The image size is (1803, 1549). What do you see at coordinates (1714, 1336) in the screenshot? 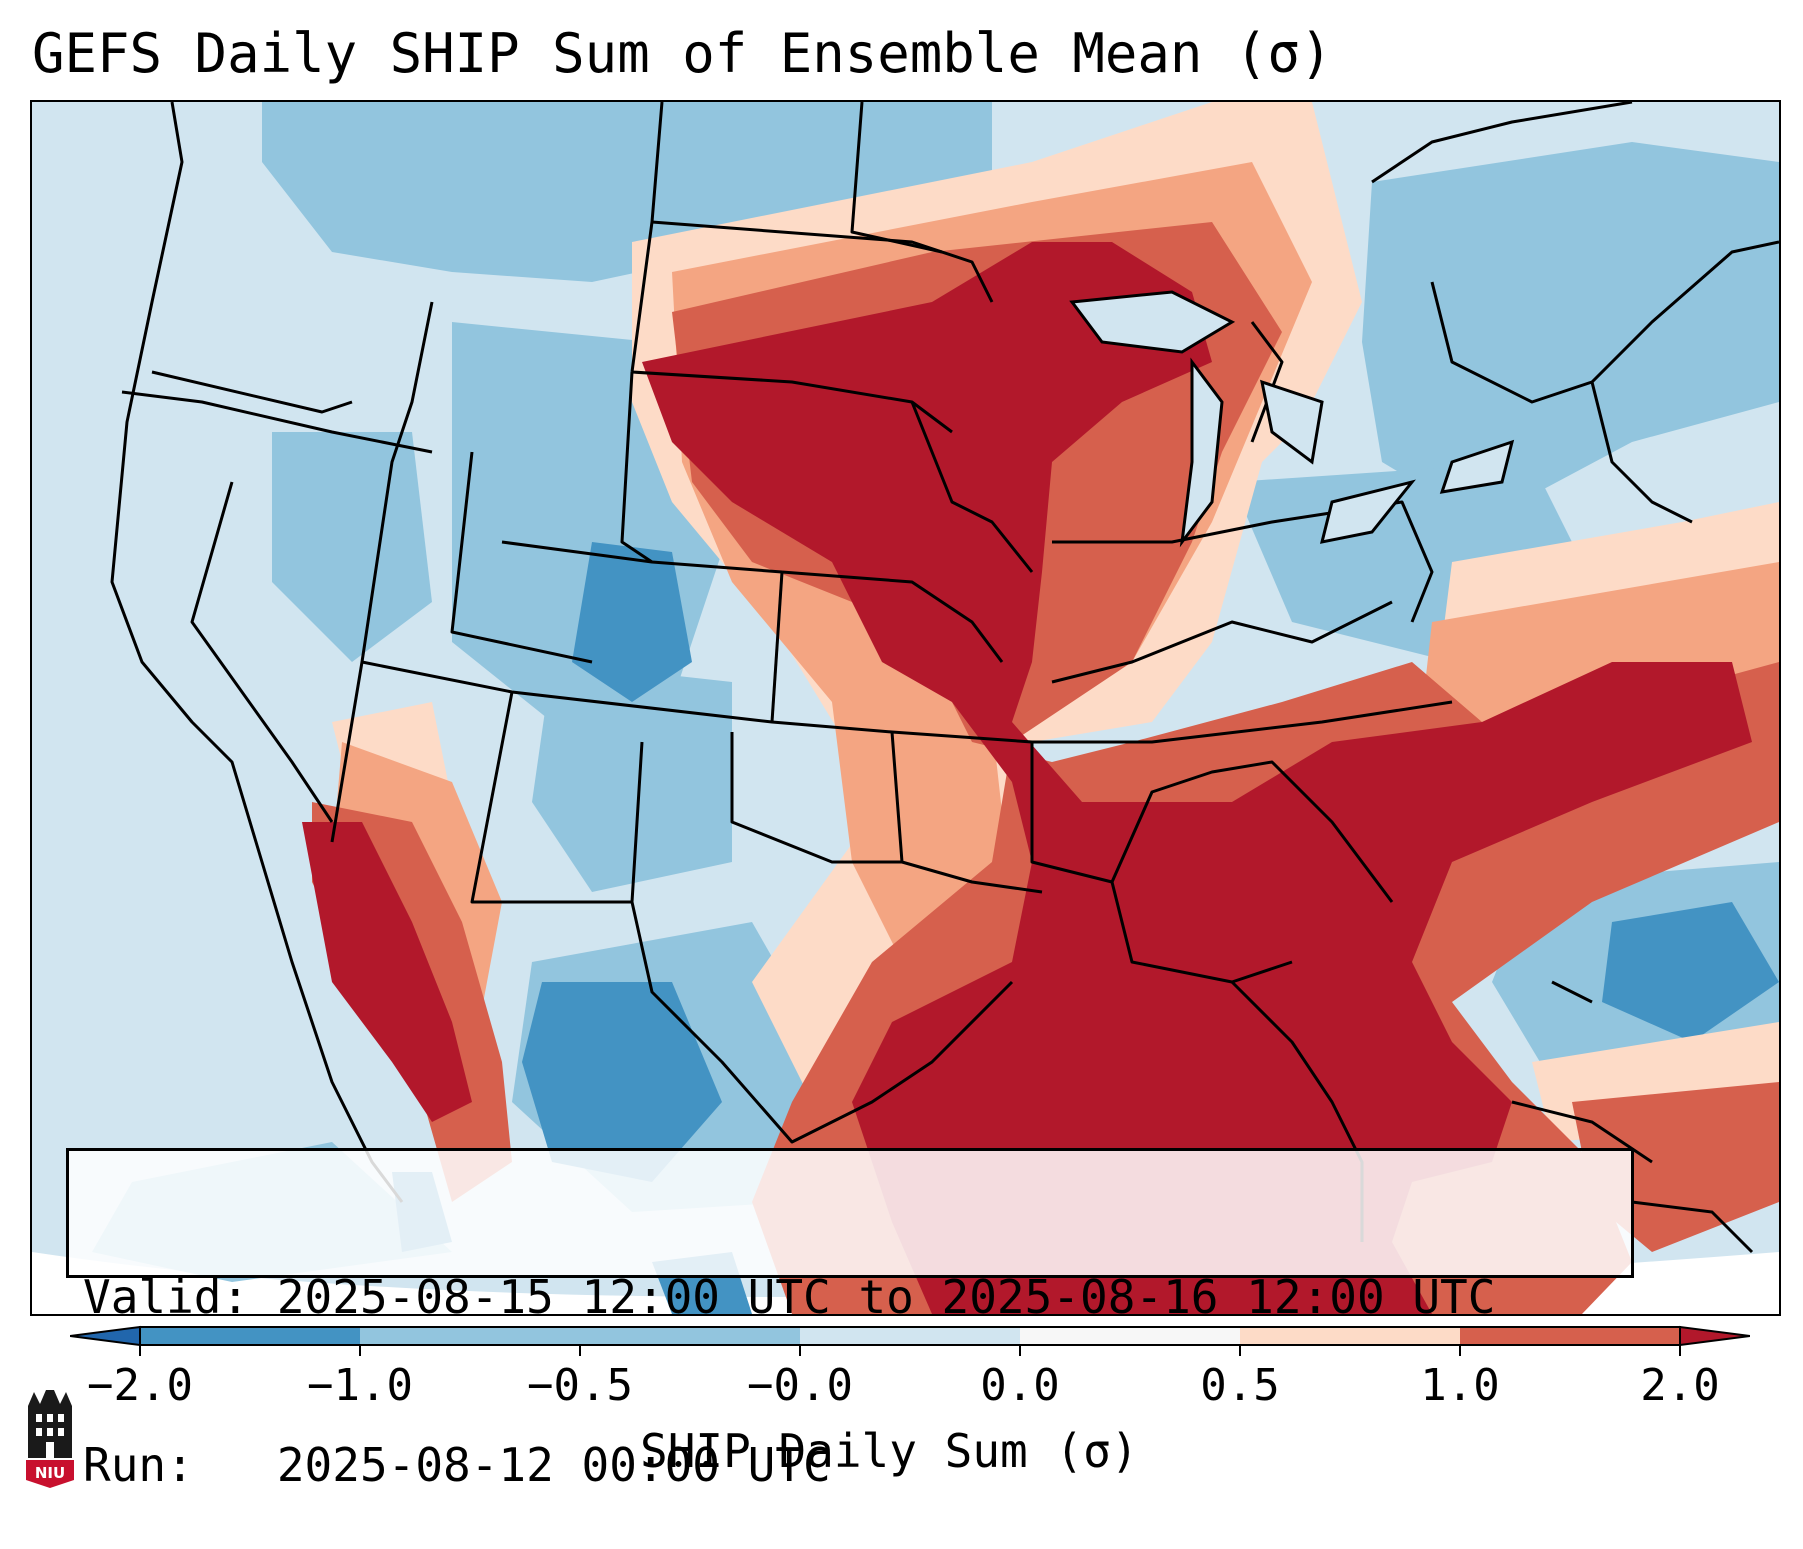
I see `colorbar-extend-high` at bounding box center [1714, 1336].